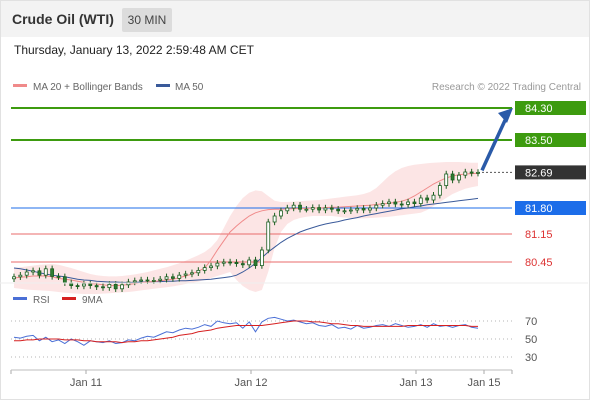  I want to click on x-axis-ticks: Jan 11 Jan 12 Jan 13 Jan 15, so click(285, 379).